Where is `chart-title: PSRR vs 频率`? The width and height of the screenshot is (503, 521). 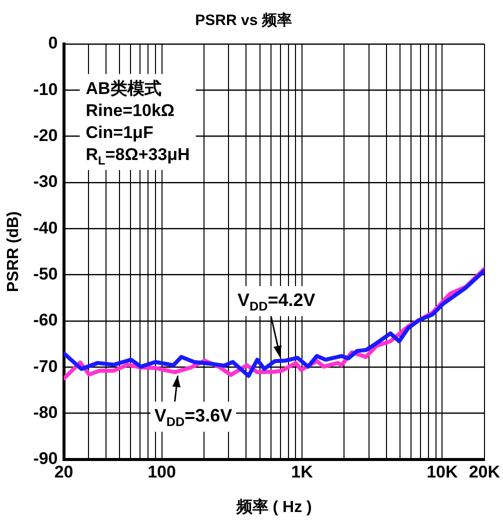 chart-title: PSRR vs 频率 is located at coordinates (243, 20).